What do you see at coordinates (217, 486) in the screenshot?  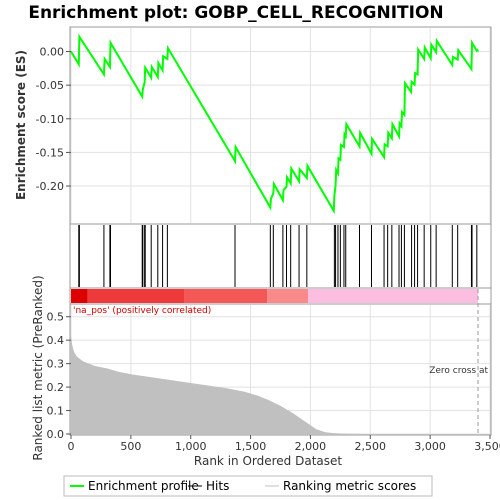 I see `legend-label: Hits` at bounding box center [217, 486].